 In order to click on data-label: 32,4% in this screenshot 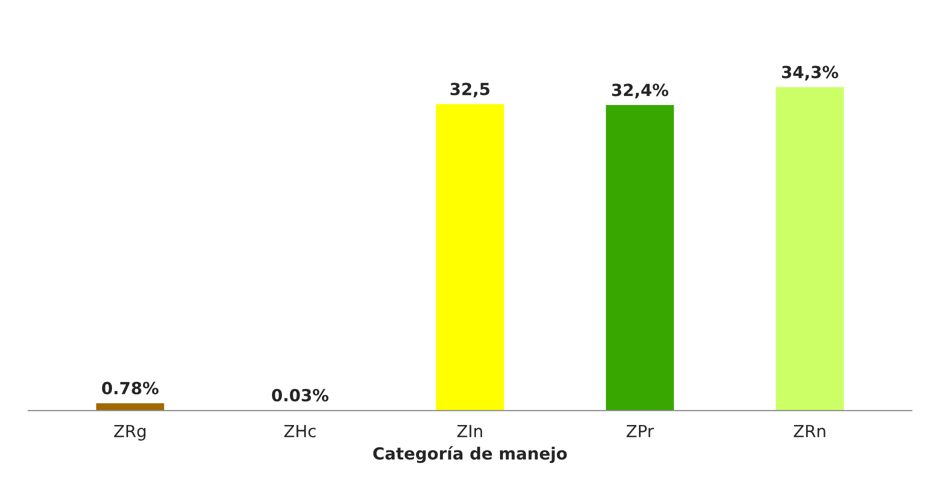, I will do `click(640, 91)`.